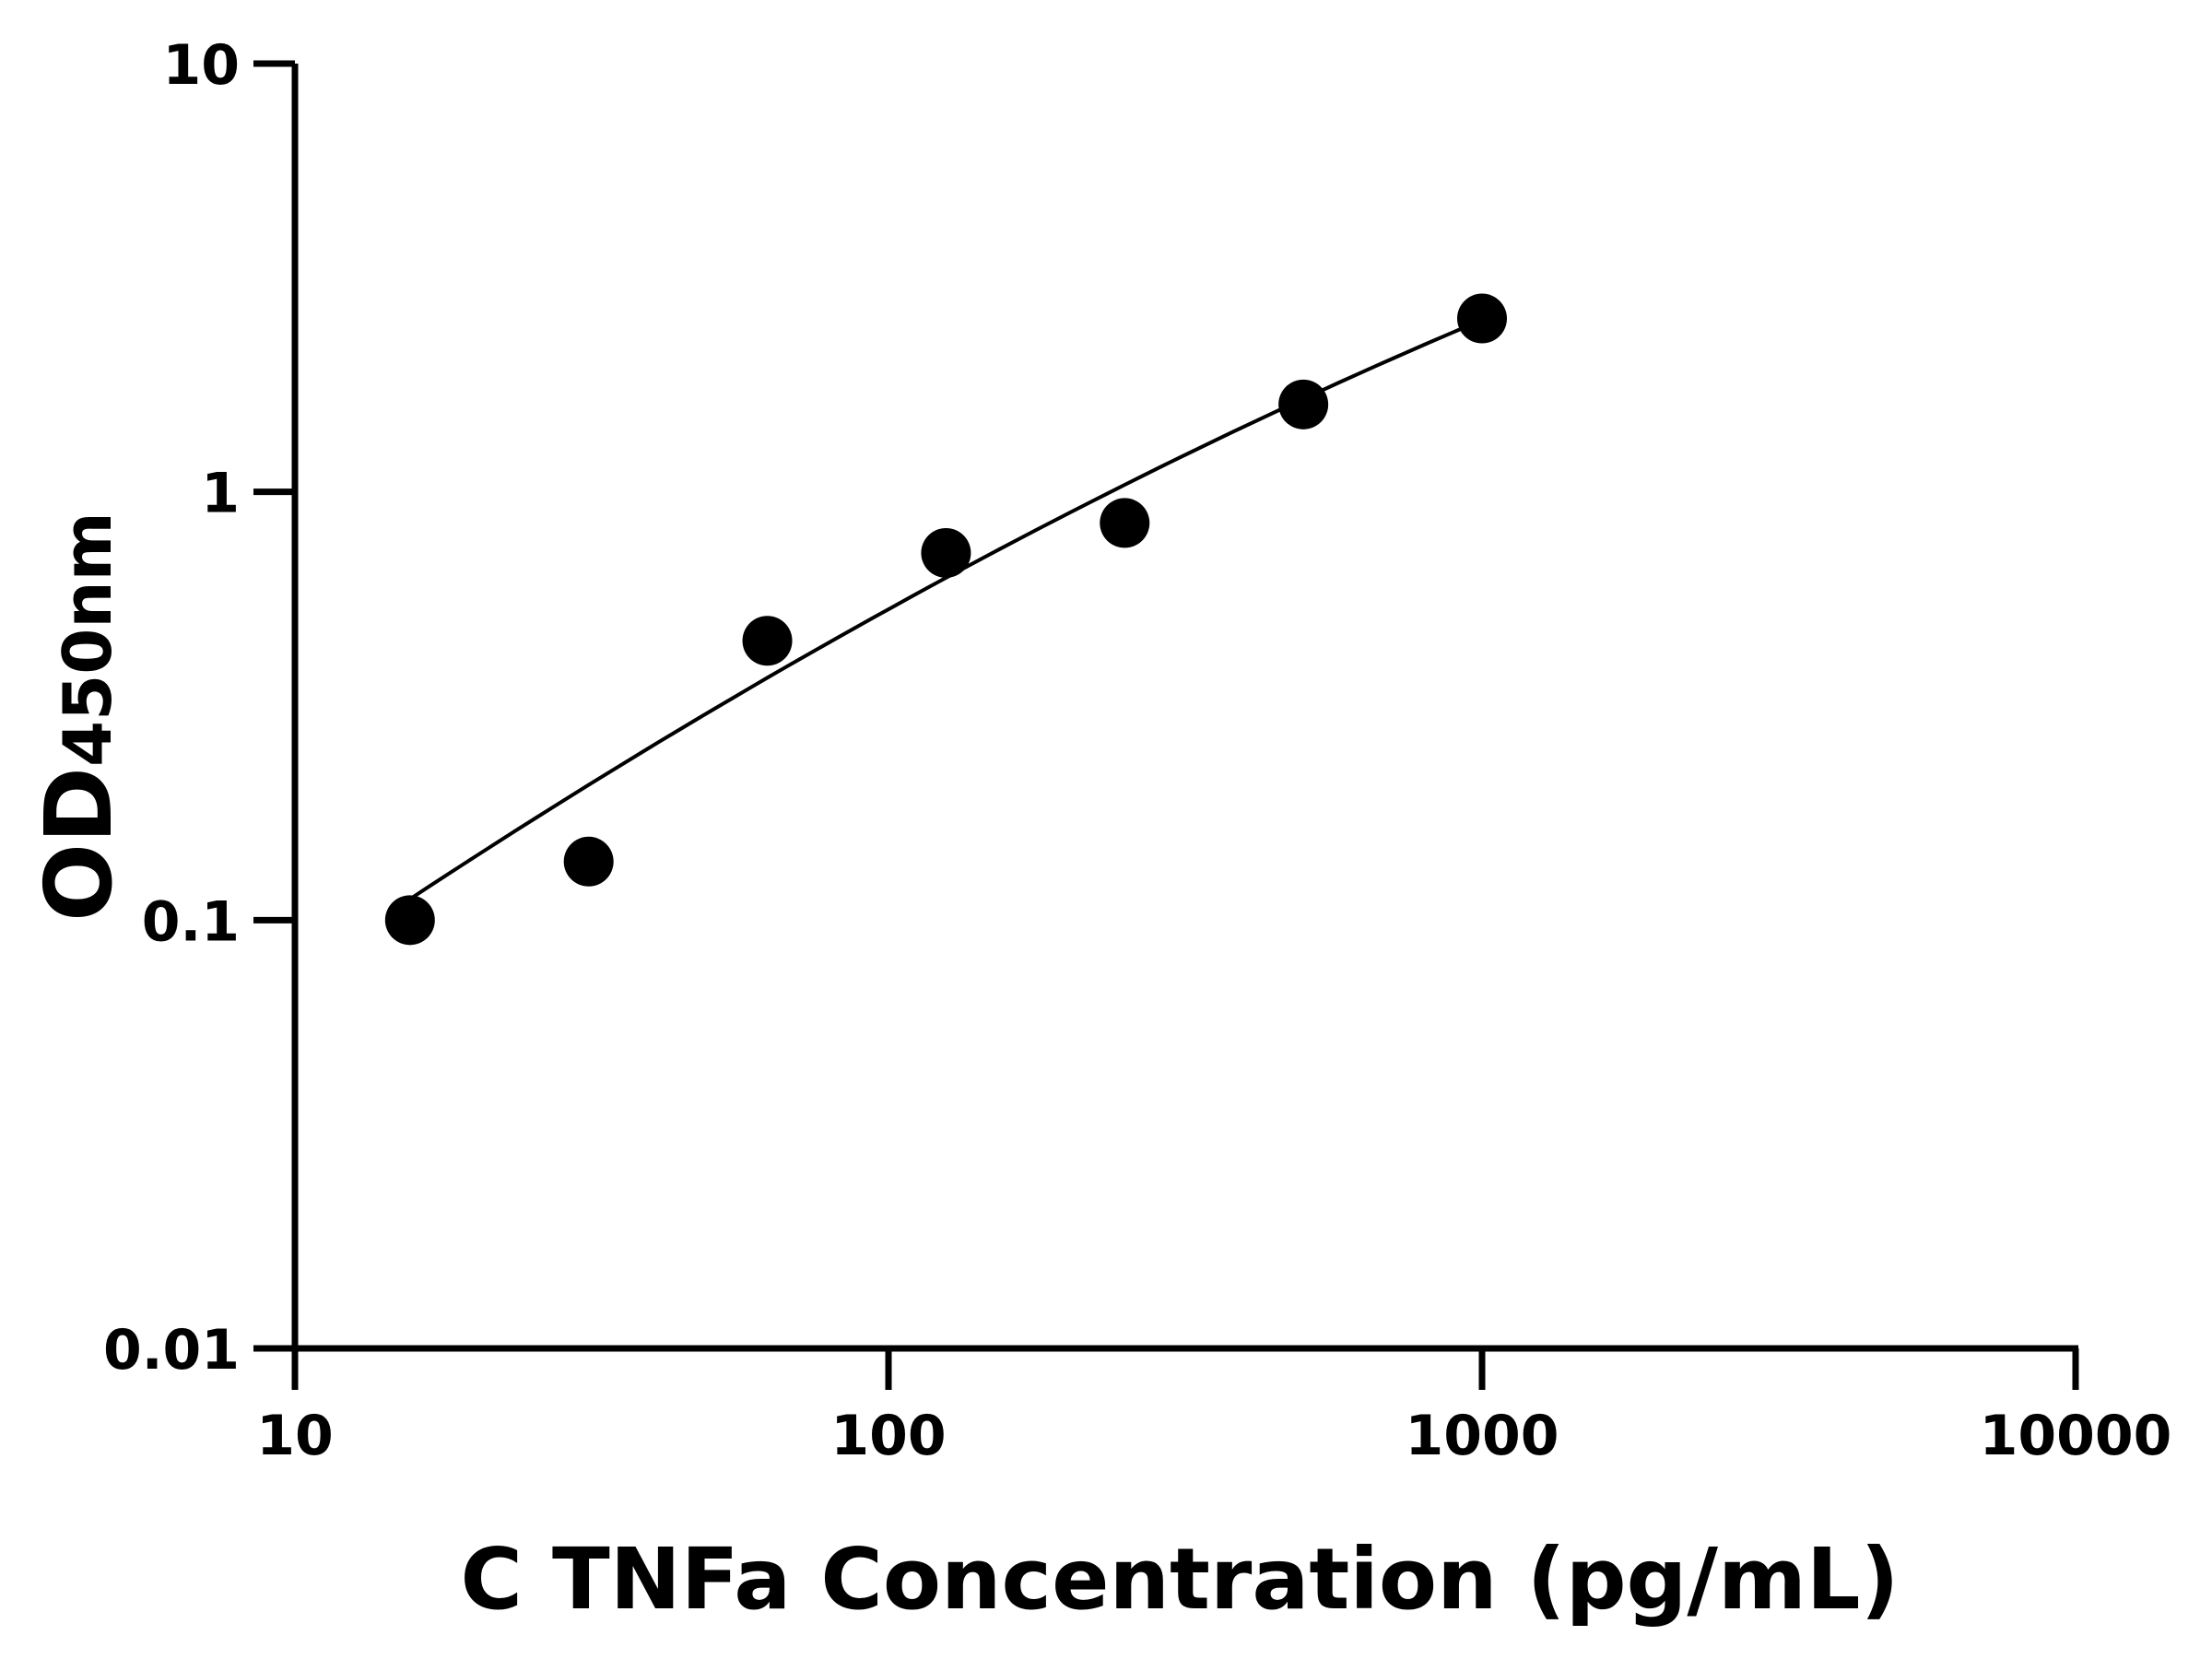 The height and width of the screenshot is (1659, 2212). I want to click on x-tick-label: 100, so click(888, 1436).